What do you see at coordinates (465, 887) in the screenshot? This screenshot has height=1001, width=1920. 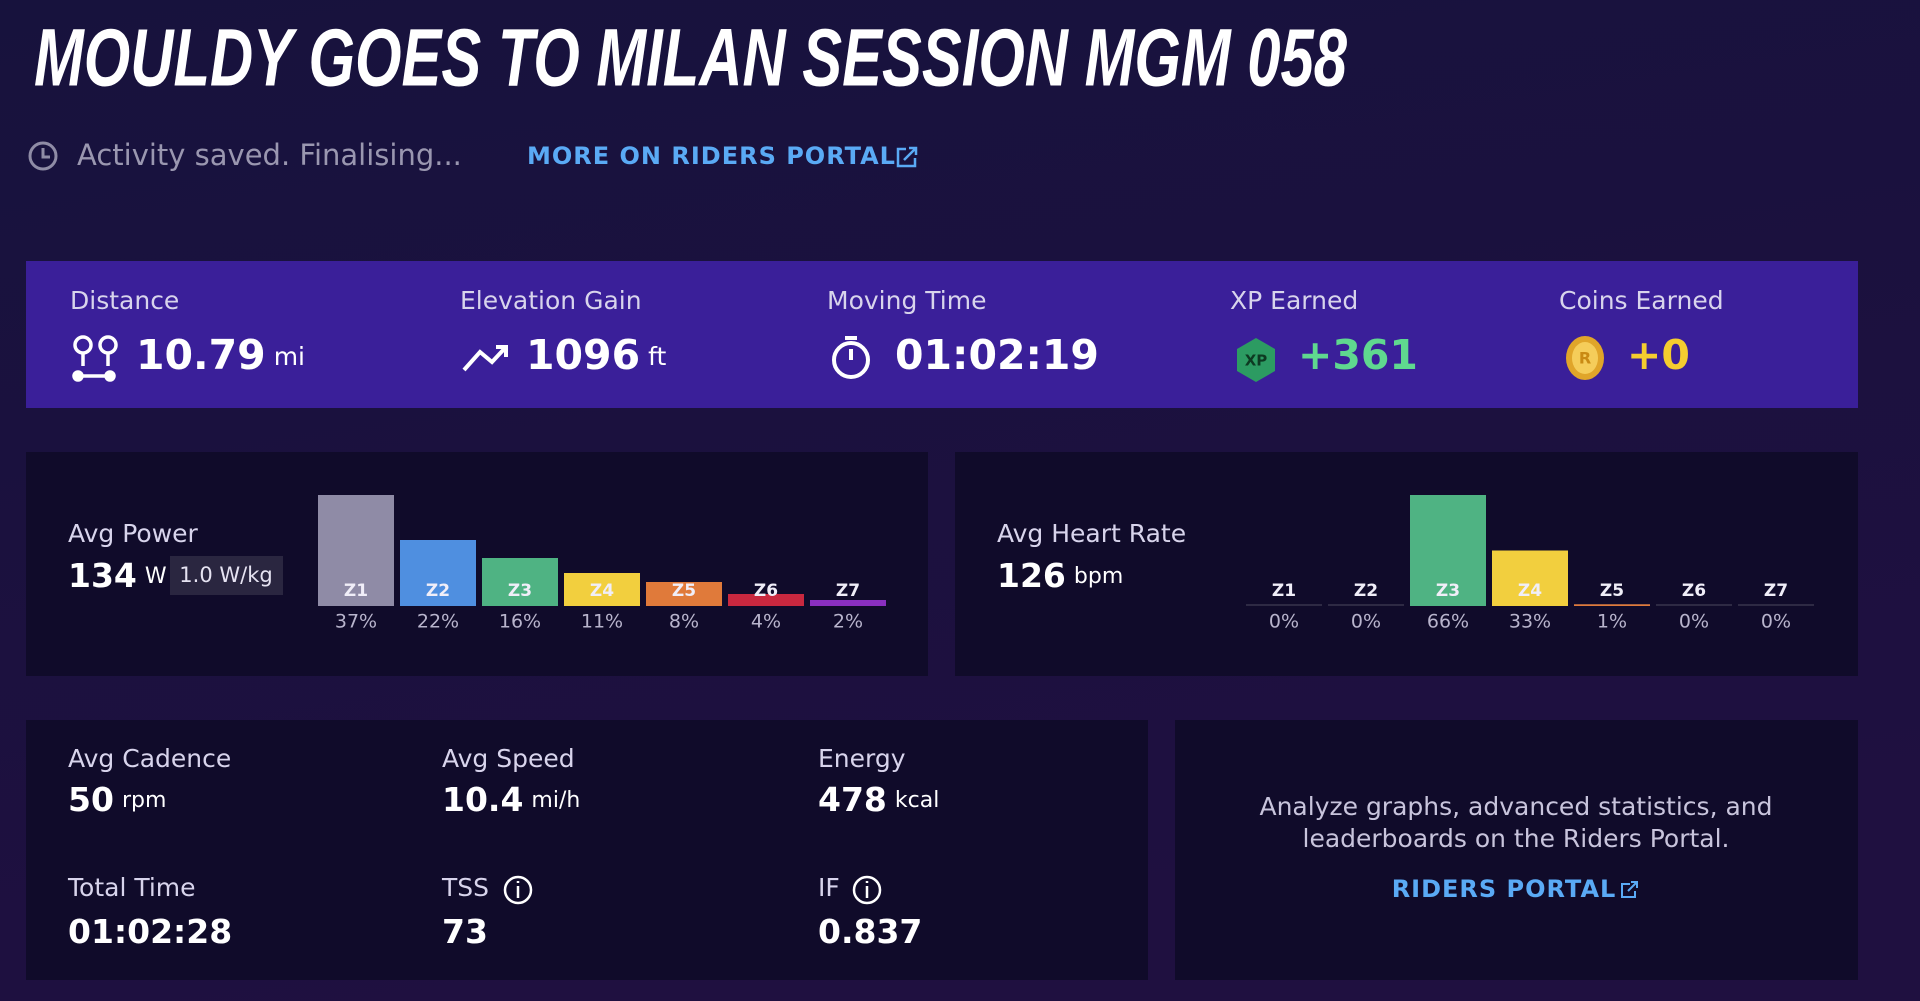 I see `detail-label: TSS` at bounding box center [465, 887].